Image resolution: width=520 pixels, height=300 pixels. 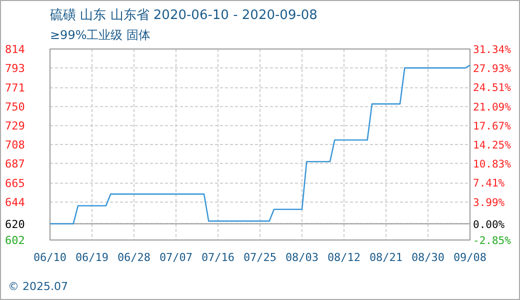 What do you see at coordinates (50, 257) in the screenshot?
I see `x-tick-label: 06/10` at bounding box center [50, 257].